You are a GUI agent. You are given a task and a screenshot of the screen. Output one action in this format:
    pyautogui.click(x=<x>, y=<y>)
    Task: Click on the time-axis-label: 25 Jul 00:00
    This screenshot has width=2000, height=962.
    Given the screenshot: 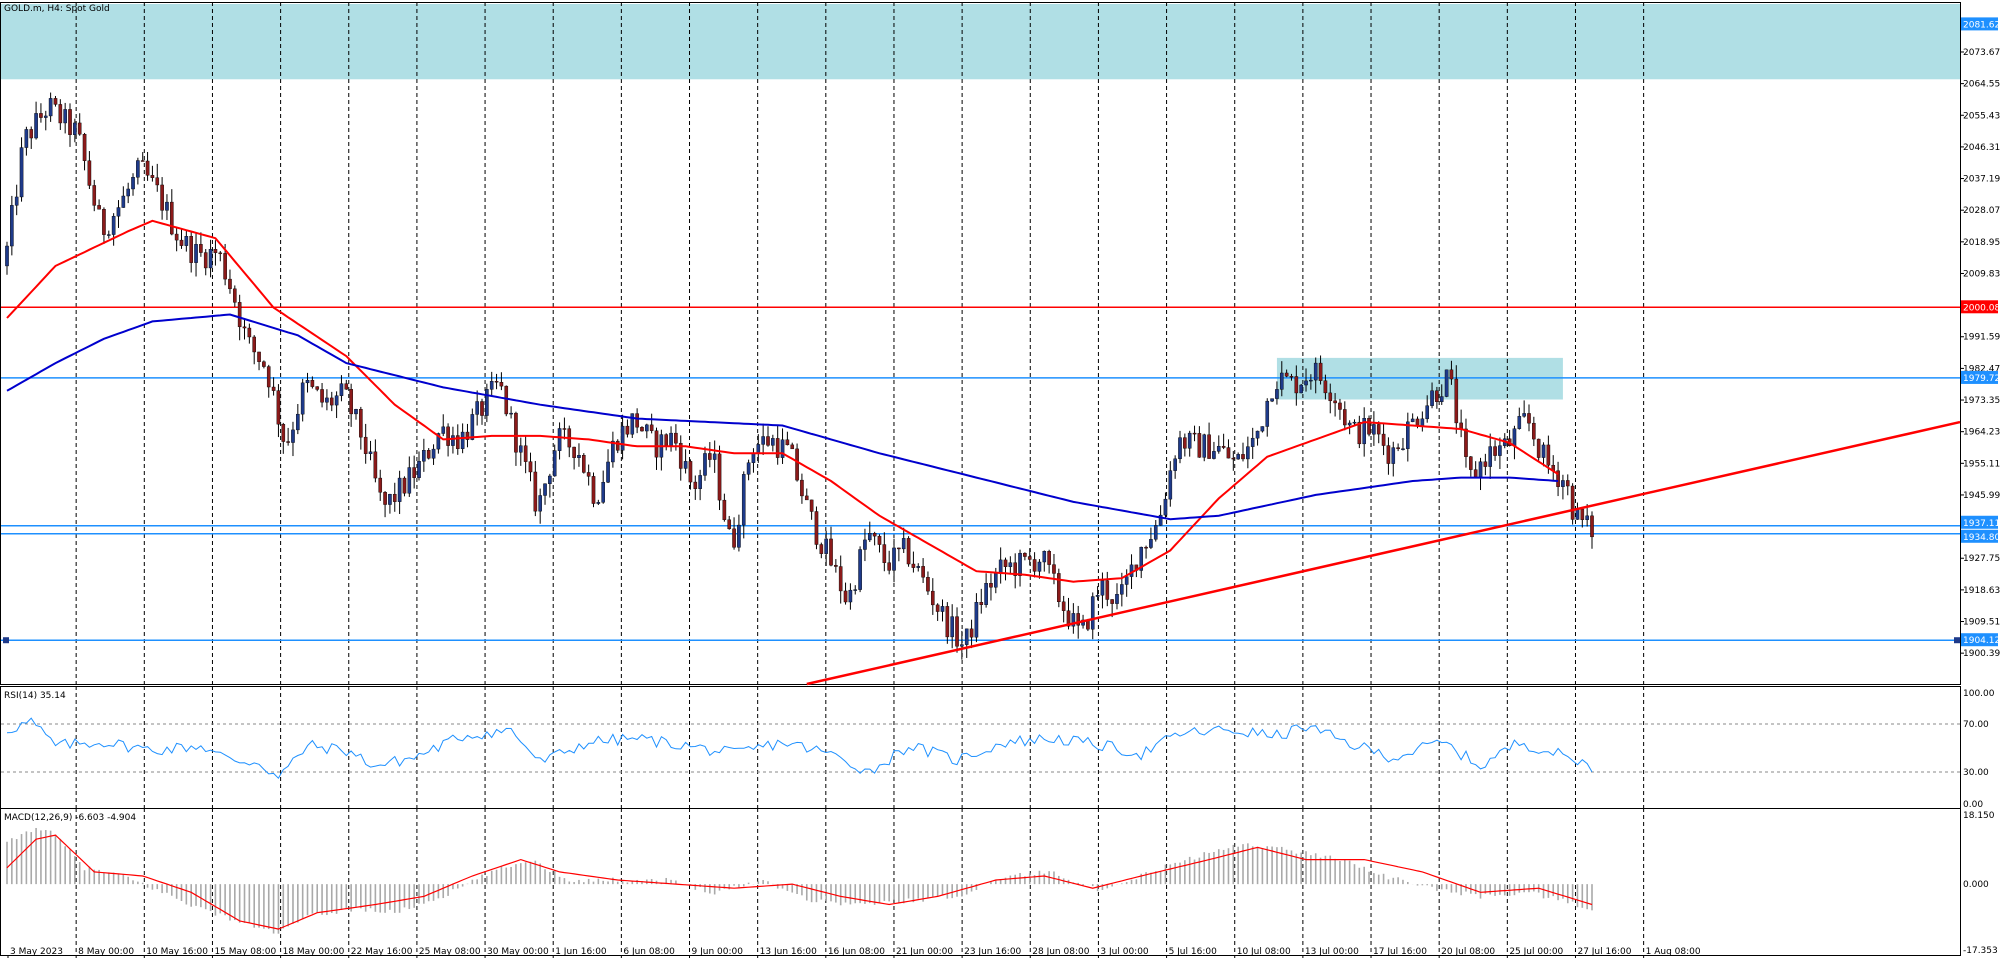 What is the action you would take?
    pyautogui.click(x=1536, y=952)
    